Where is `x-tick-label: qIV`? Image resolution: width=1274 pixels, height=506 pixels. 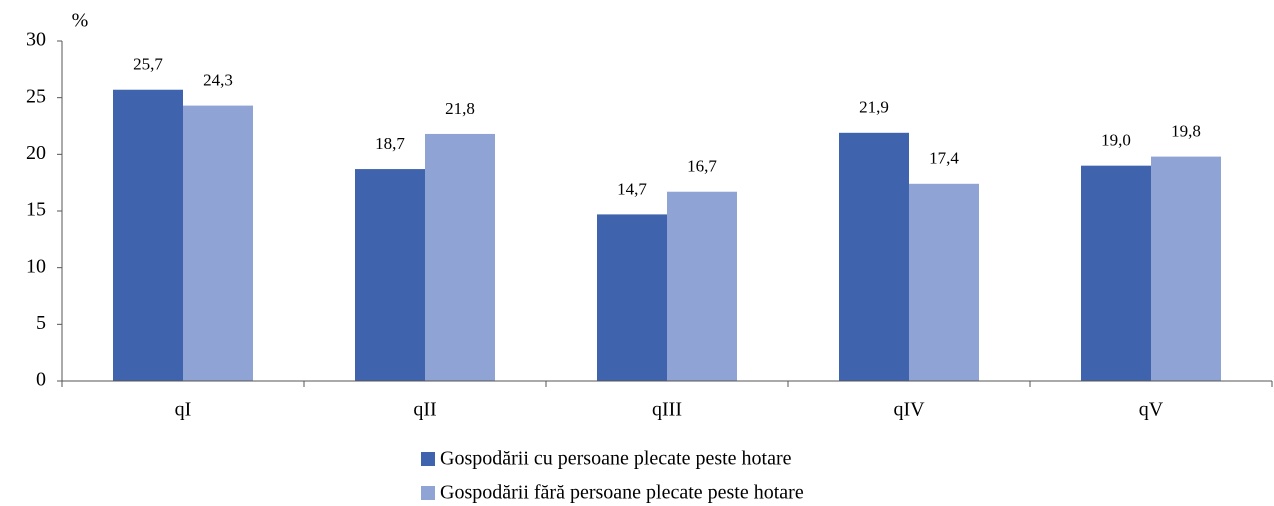
x-tick-label: qIV is located at coordinates (909, 410).